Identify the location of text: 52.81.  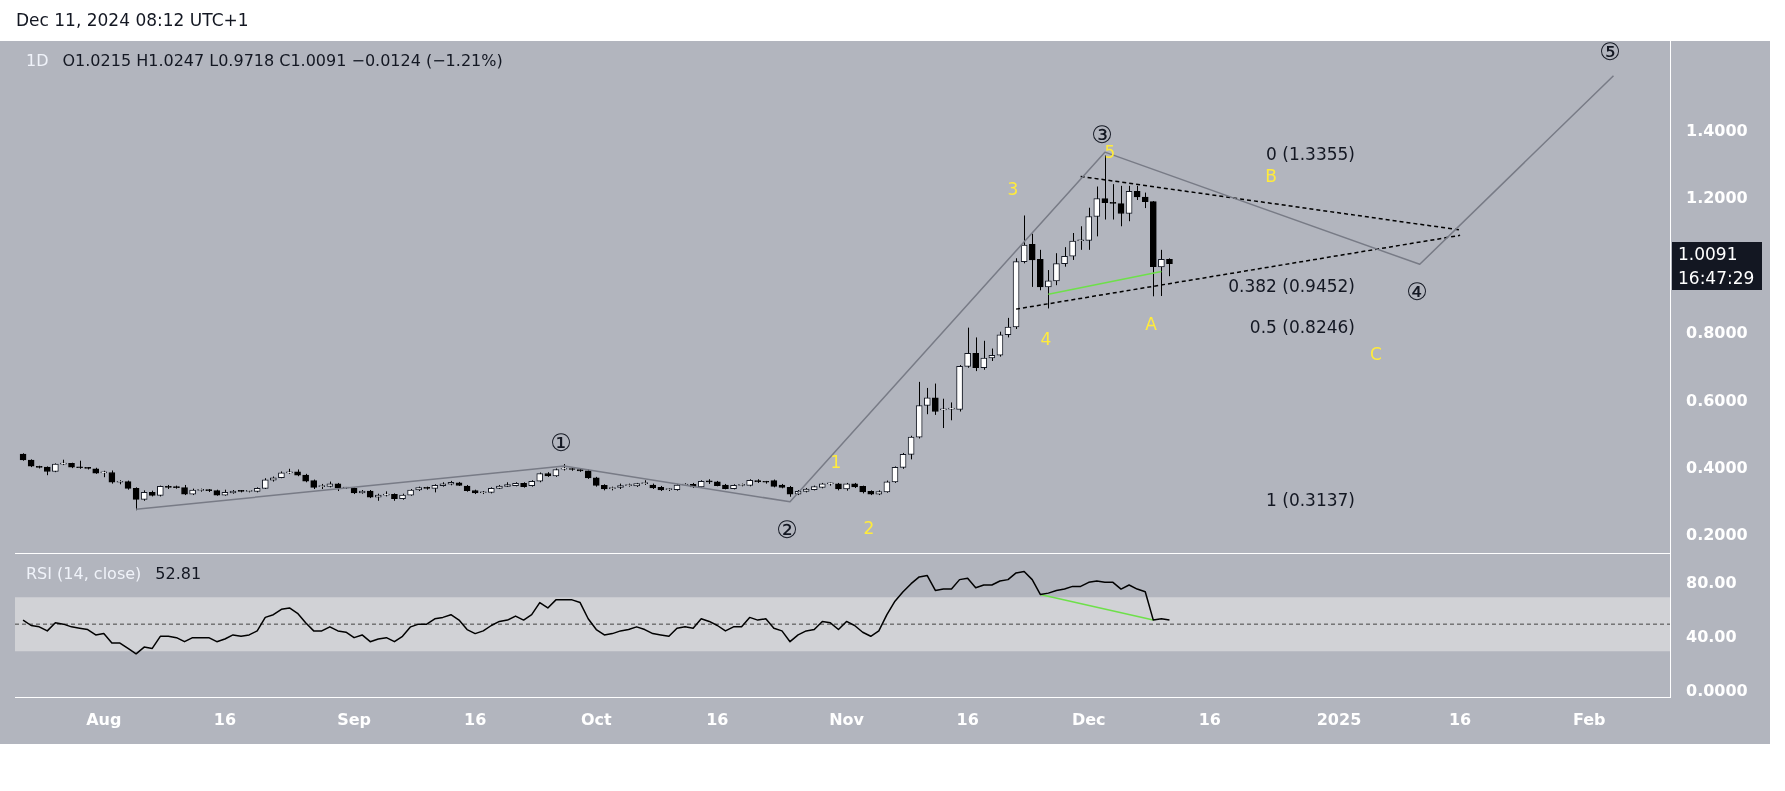
(178, 573).